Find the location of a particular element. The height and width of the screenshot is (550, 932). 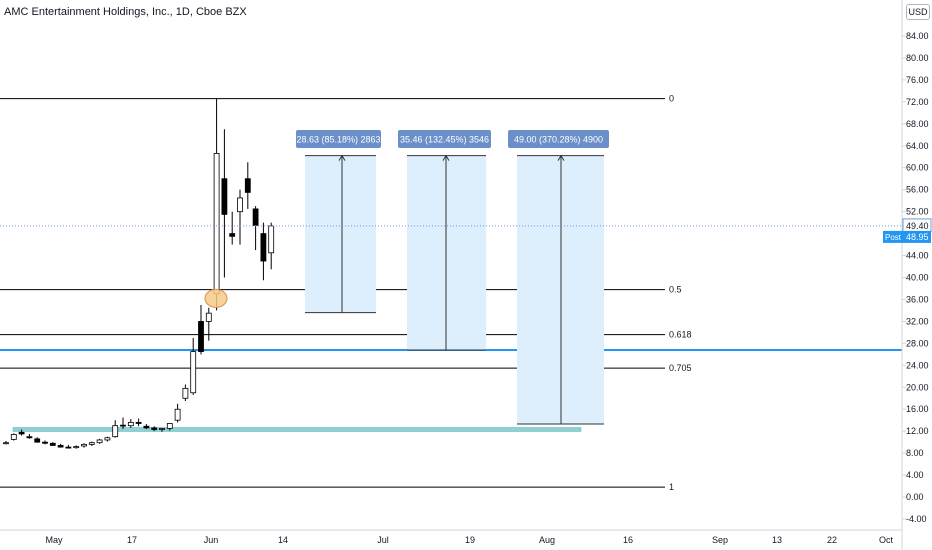

price-projection: 28.63 (85.18%) 2863 is located at coordinates (338, 222).